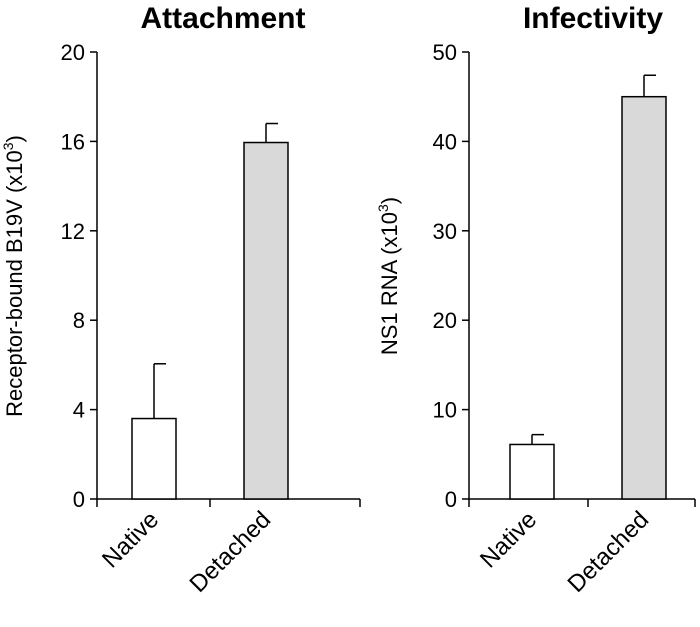 Image resolution: width=700 pixels, height=627 pixels. What do you see at coordinates (644, 297) in the screenshot?
I see `infectivity-bar-detached` at bounding box center [644, 297].